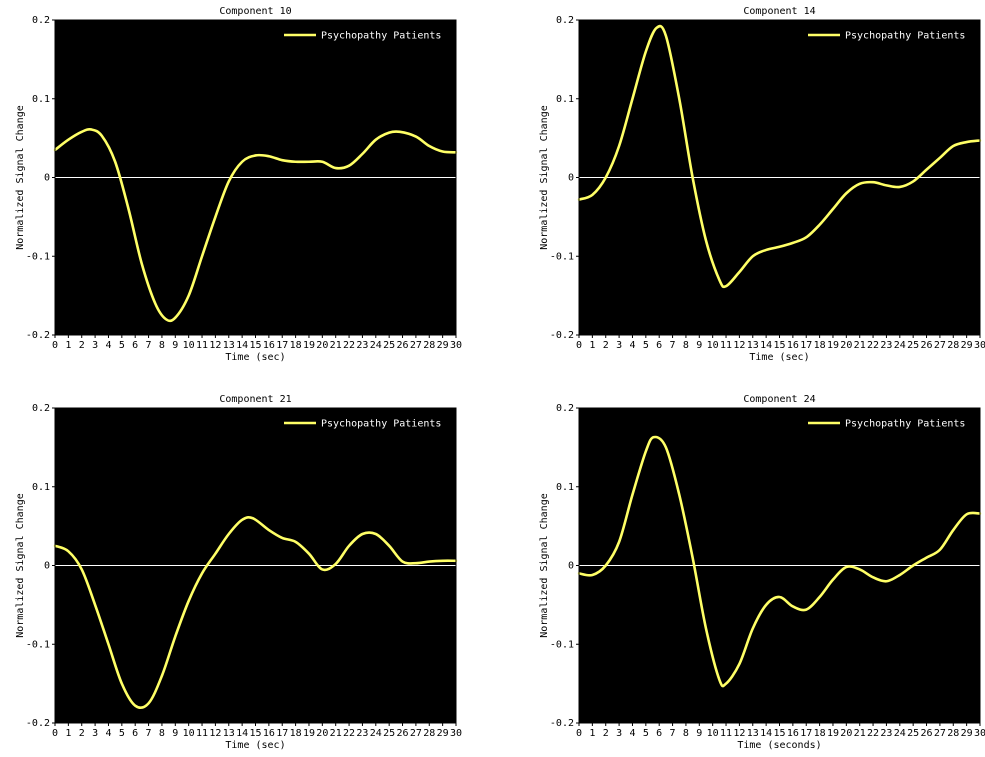 This screenshot has width=985, height=757. What do you see at coordinates (255, 399) in the screenshot?
I see `chart-title: Component 21` at bounding box center [255, 399].